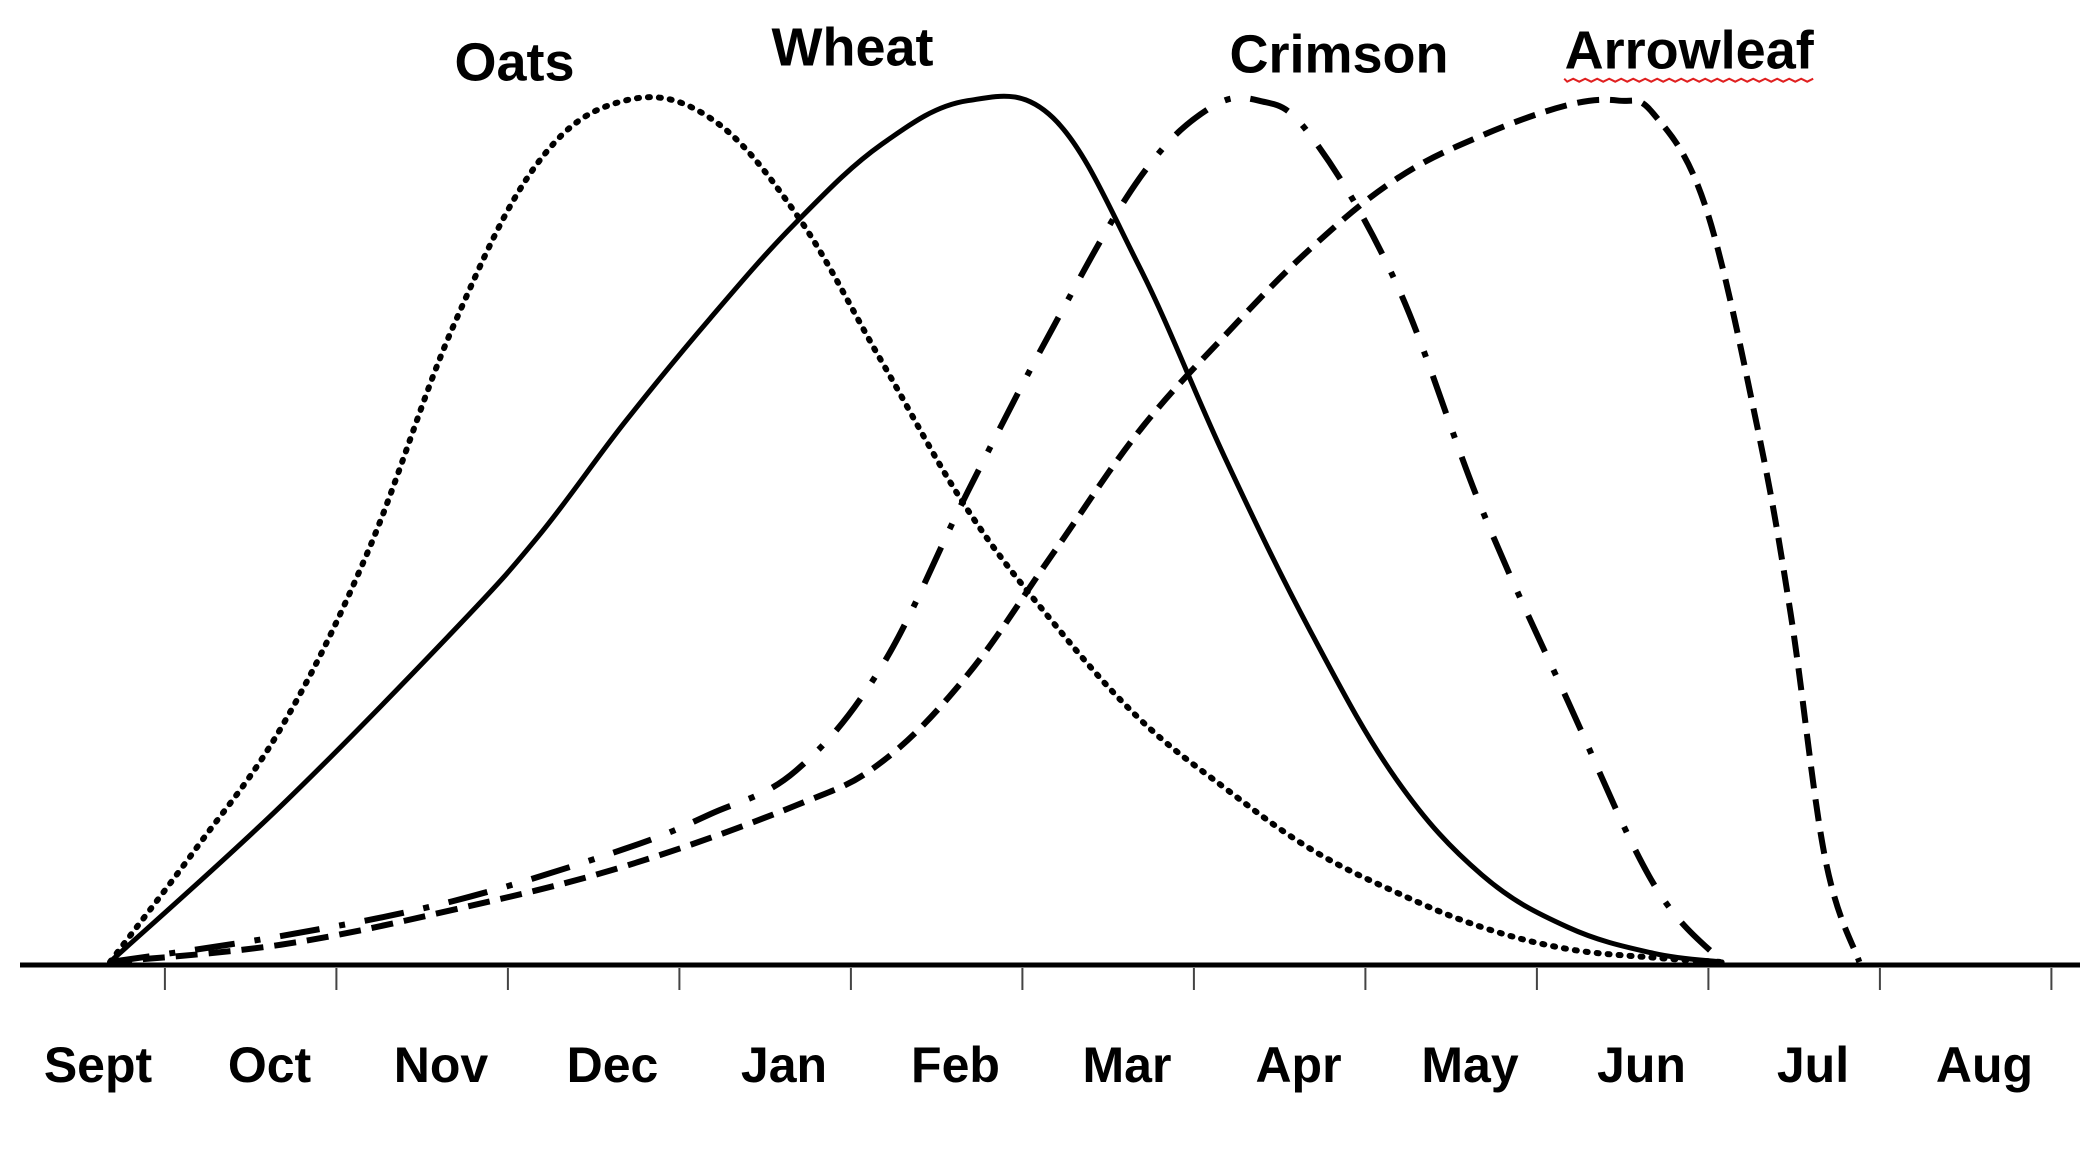 The height and width of the screenshot is (1160, 2100). I want to click on series-label-crimson: Crimson, so click(1338, 55).